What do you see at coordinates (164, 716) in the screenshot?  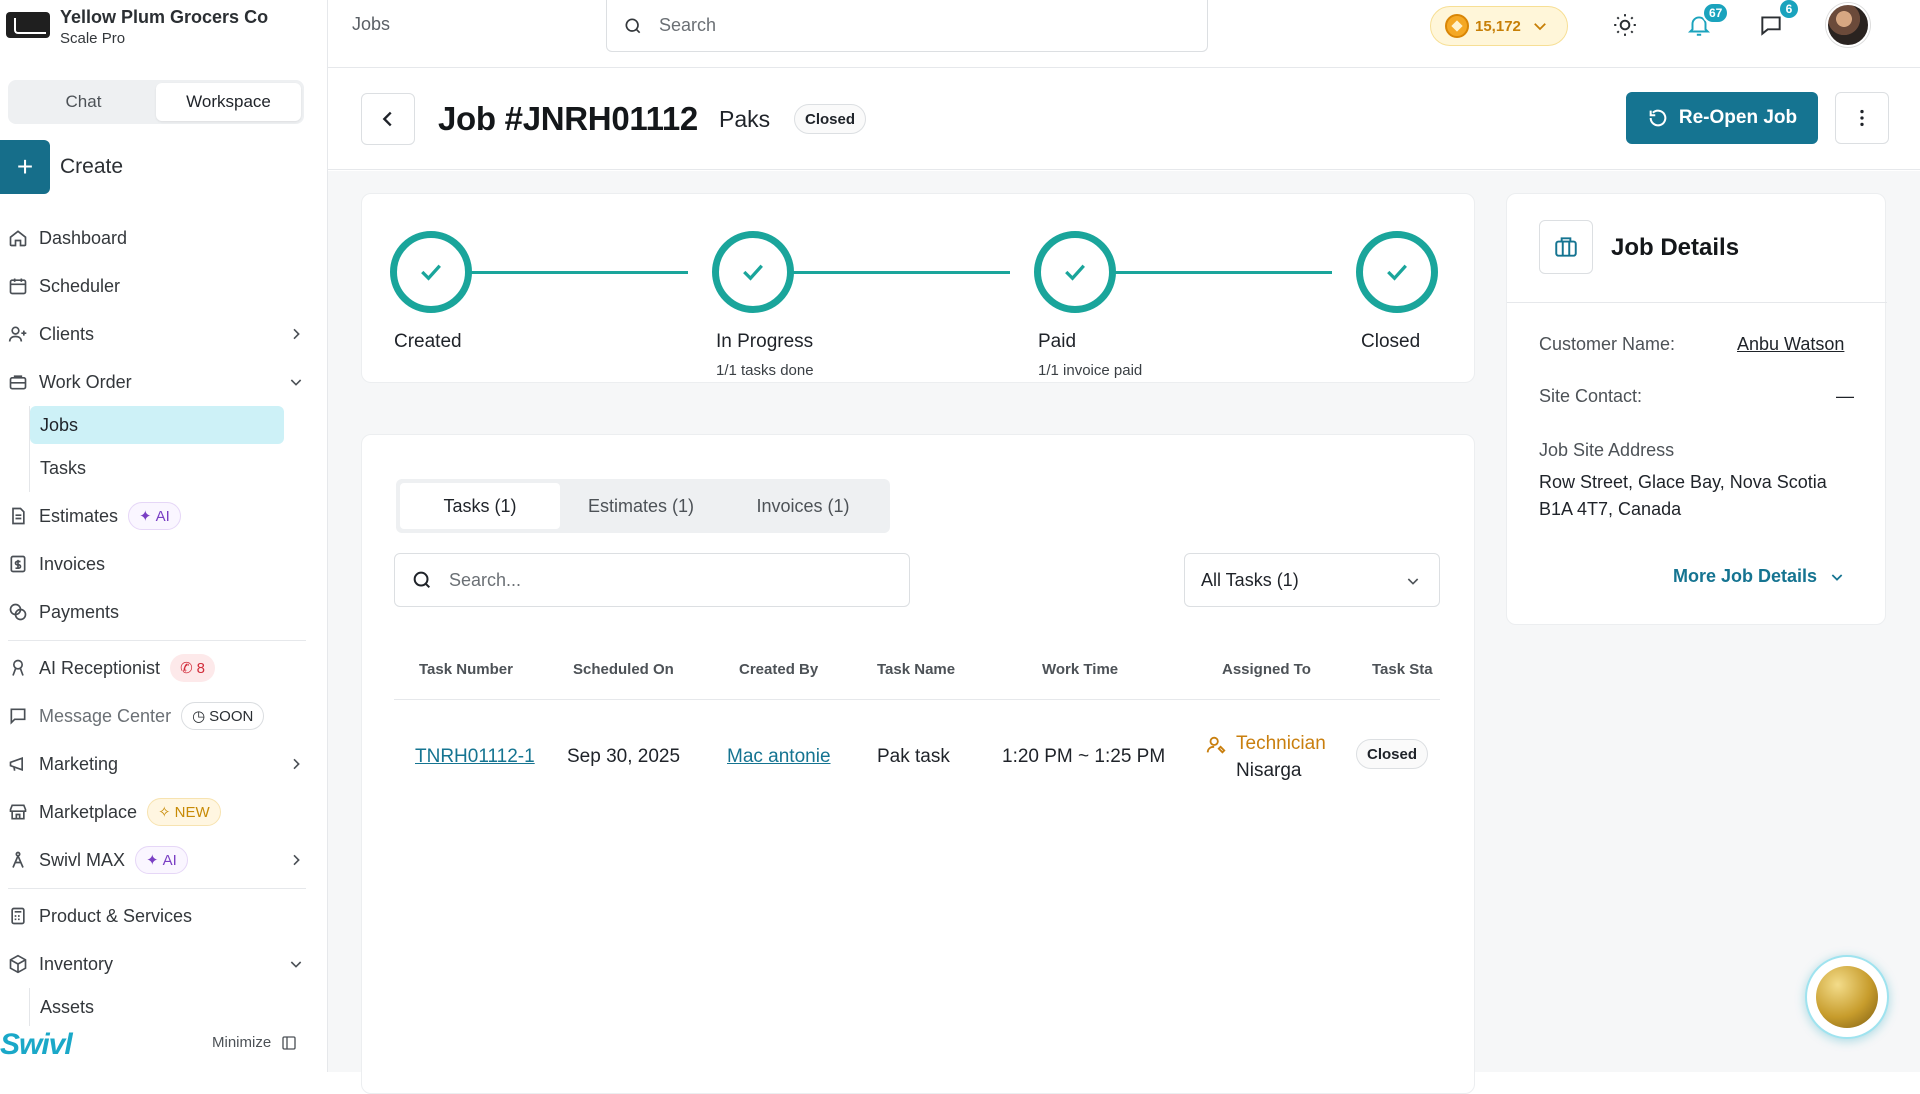 I see `sidebar-item-message-center: Message Center ◷ SOON` at bounding box center [164, 716].